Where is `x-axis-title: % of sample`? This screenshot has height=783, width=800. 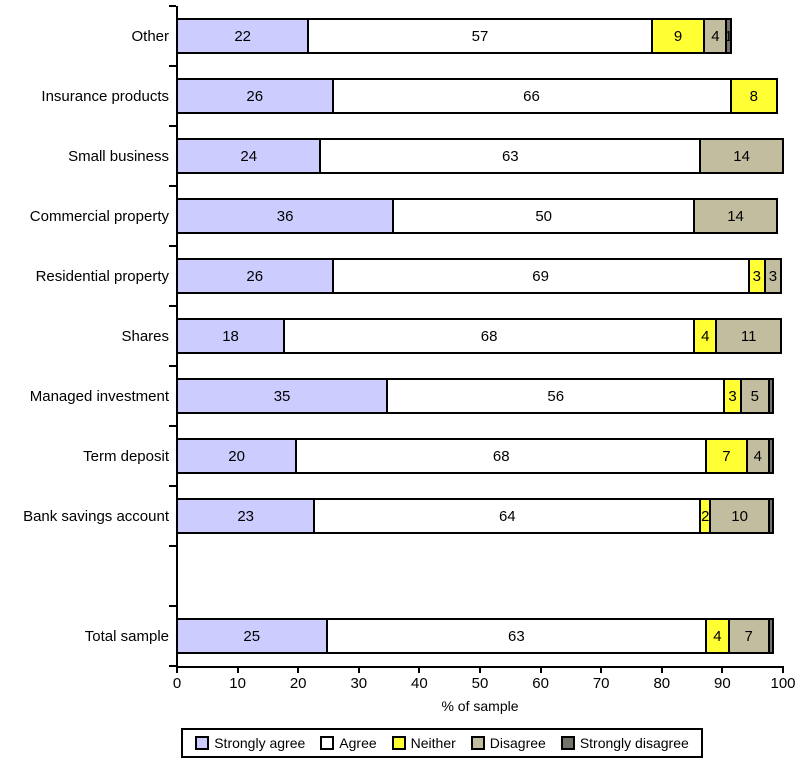
x-axis-title: % of sample is located at coordinates (480, 706).